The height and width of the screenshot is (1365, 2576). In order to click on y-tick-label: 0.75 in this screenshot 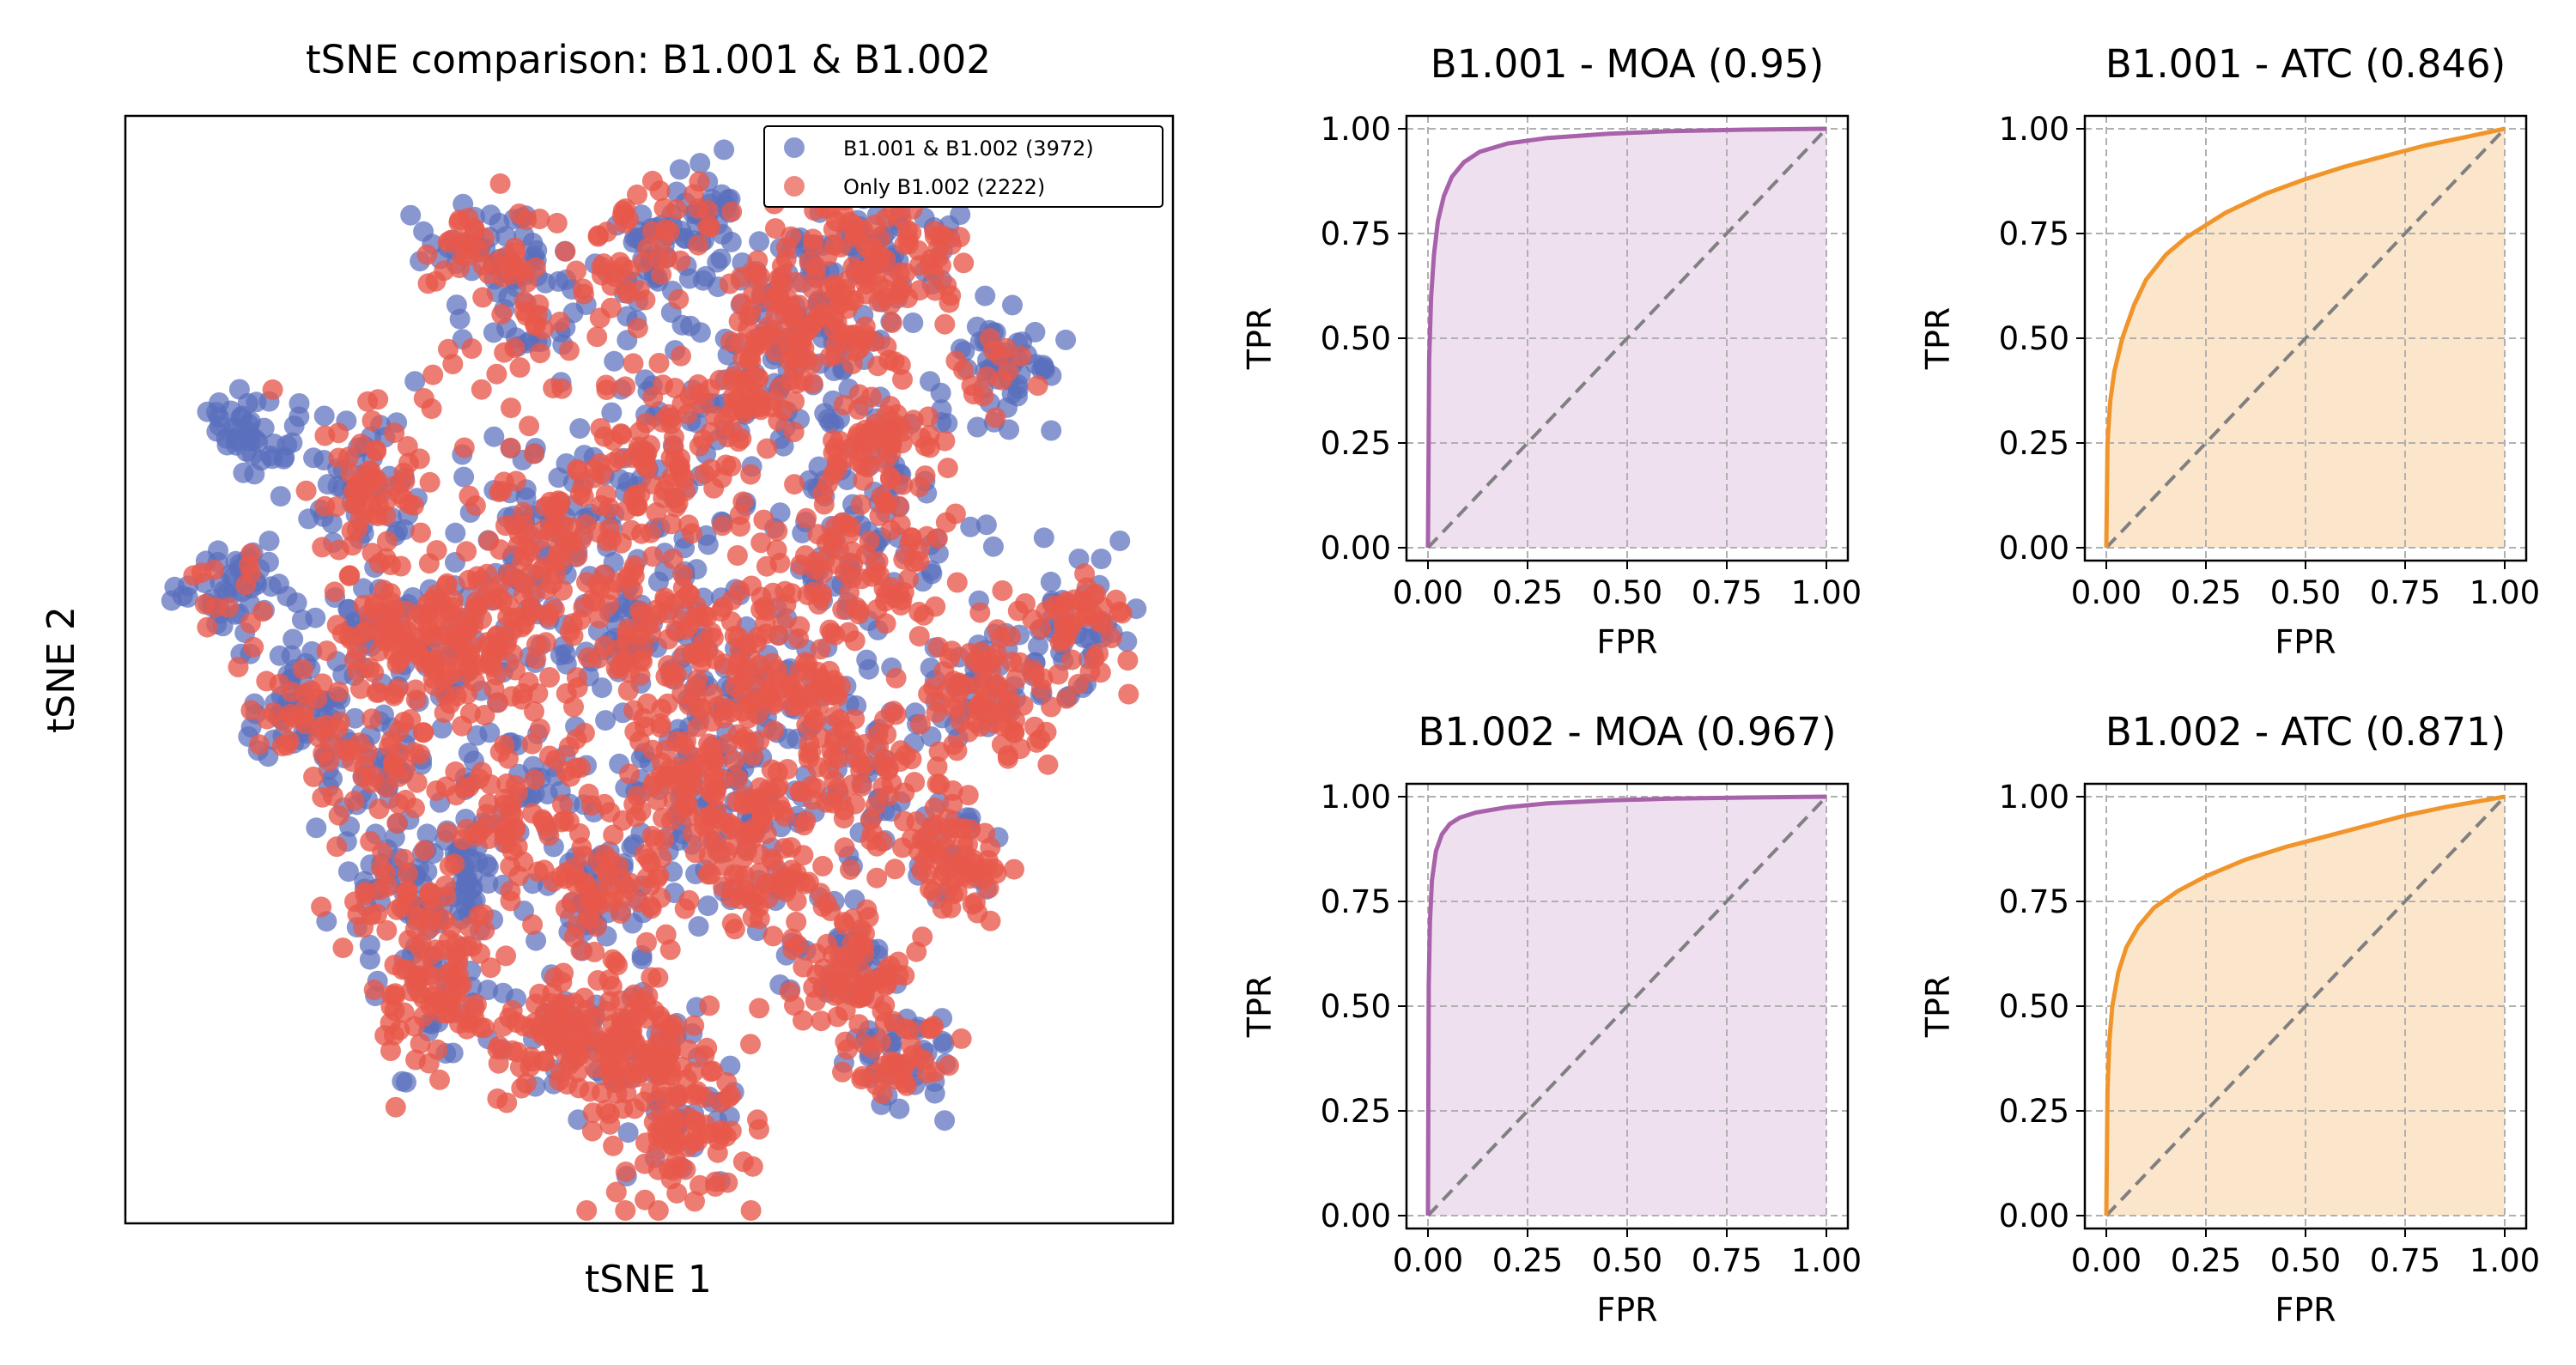, I will do `click(1356, 902)`.